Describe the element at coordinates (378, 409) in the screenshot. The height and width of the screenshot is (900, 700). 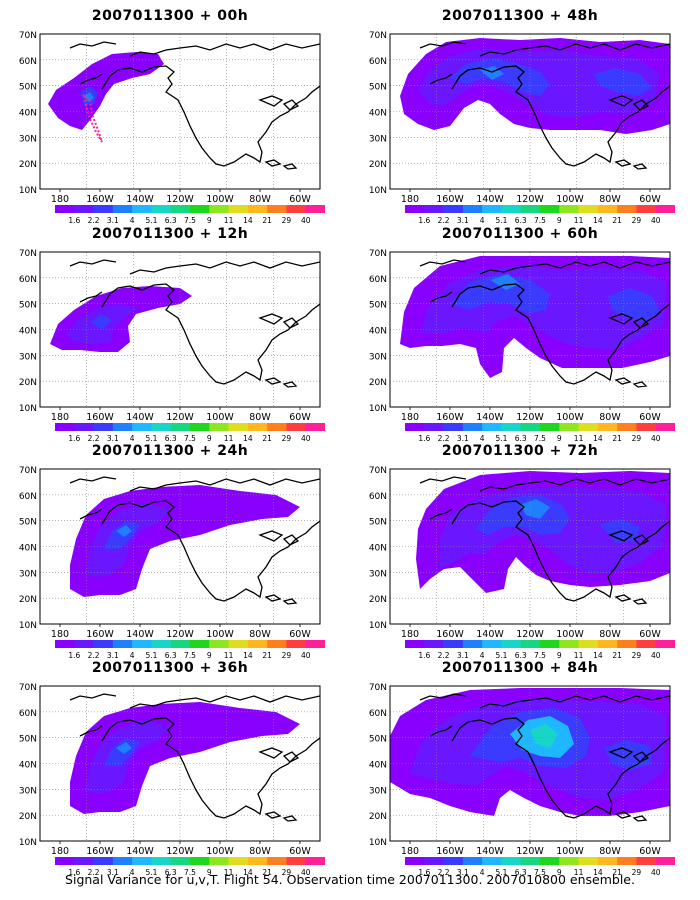
I see `lat-label: 10N` at that location.